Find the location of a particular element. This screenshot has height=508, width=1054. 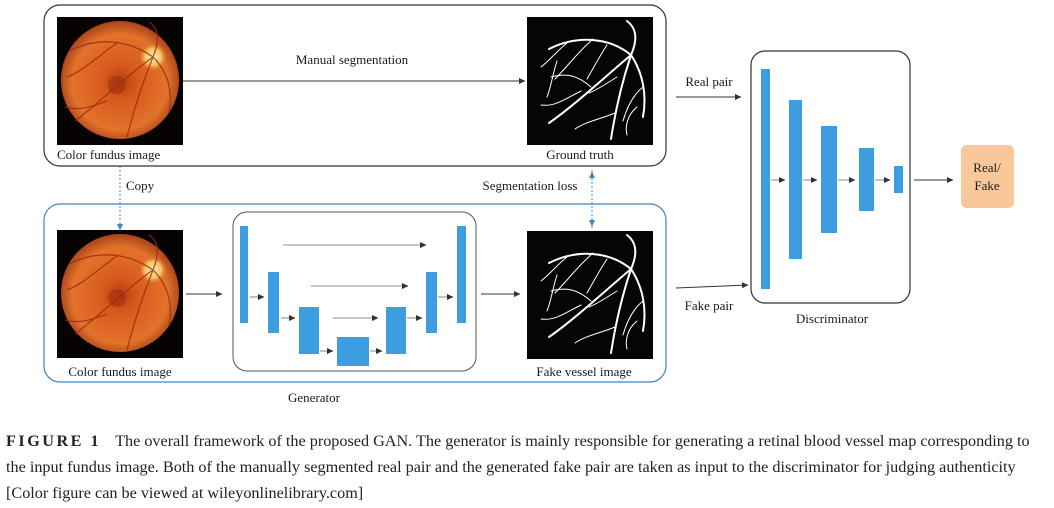

discriminator-box is located at coordinates (830, 177).